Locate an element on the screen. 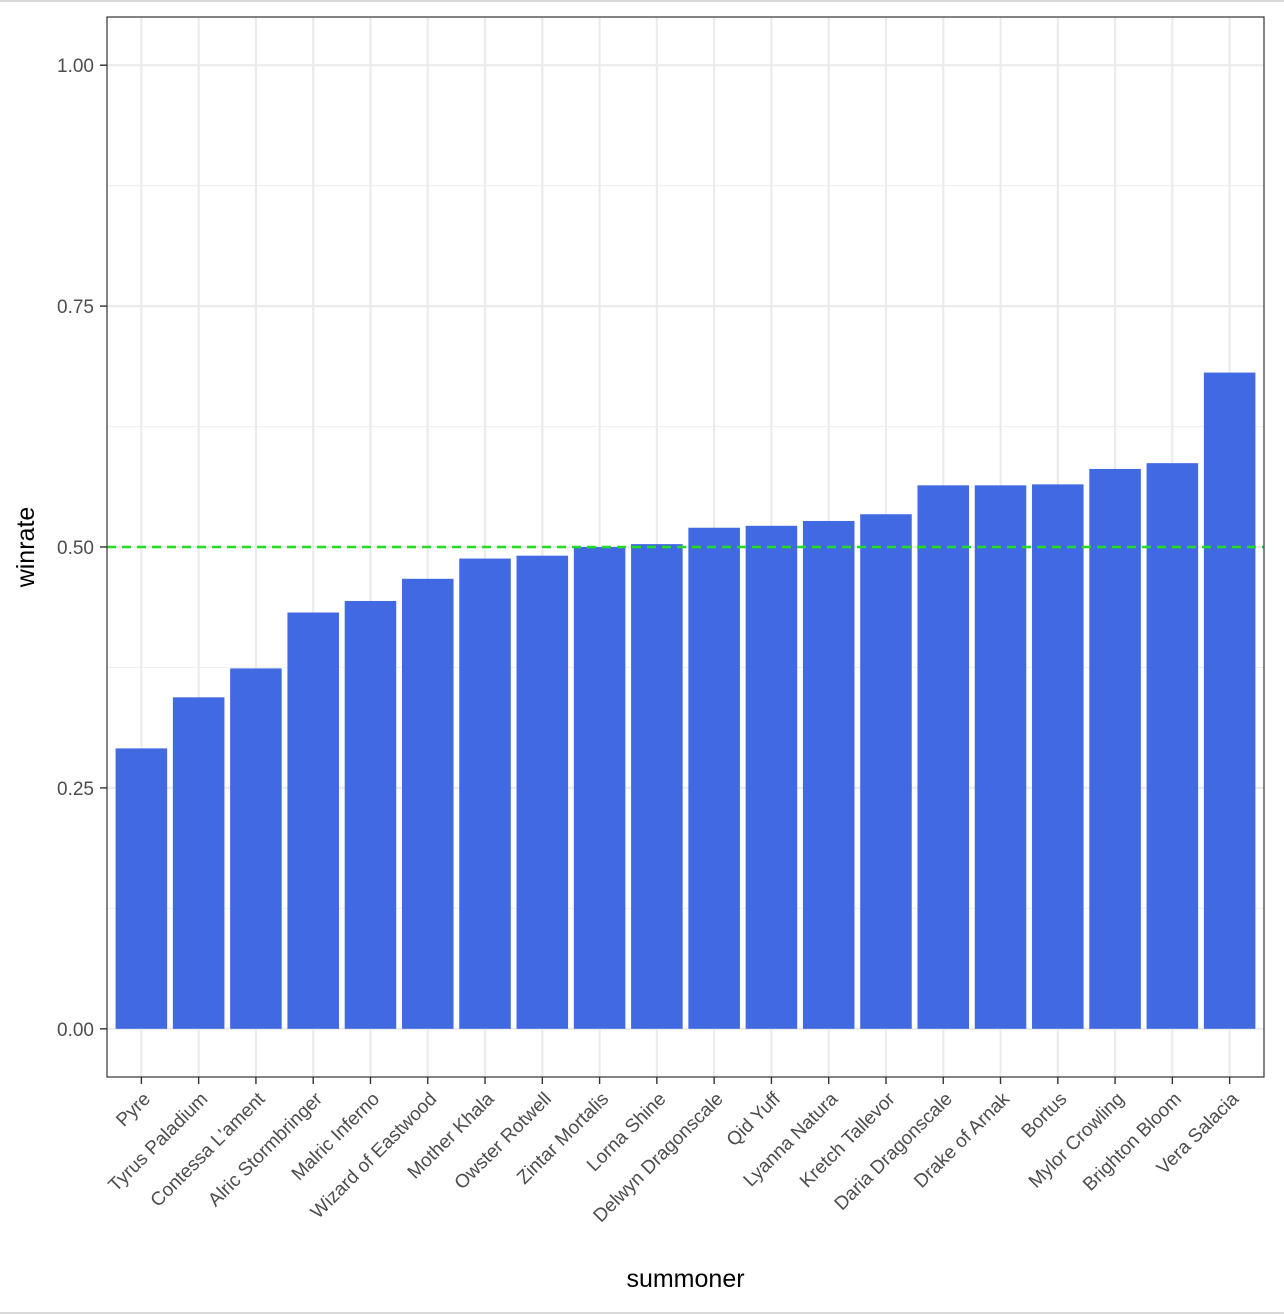 This screenshot has height=1314, width=1284. y-tick-label: 0.00 is located at coordinates (75, 1030).